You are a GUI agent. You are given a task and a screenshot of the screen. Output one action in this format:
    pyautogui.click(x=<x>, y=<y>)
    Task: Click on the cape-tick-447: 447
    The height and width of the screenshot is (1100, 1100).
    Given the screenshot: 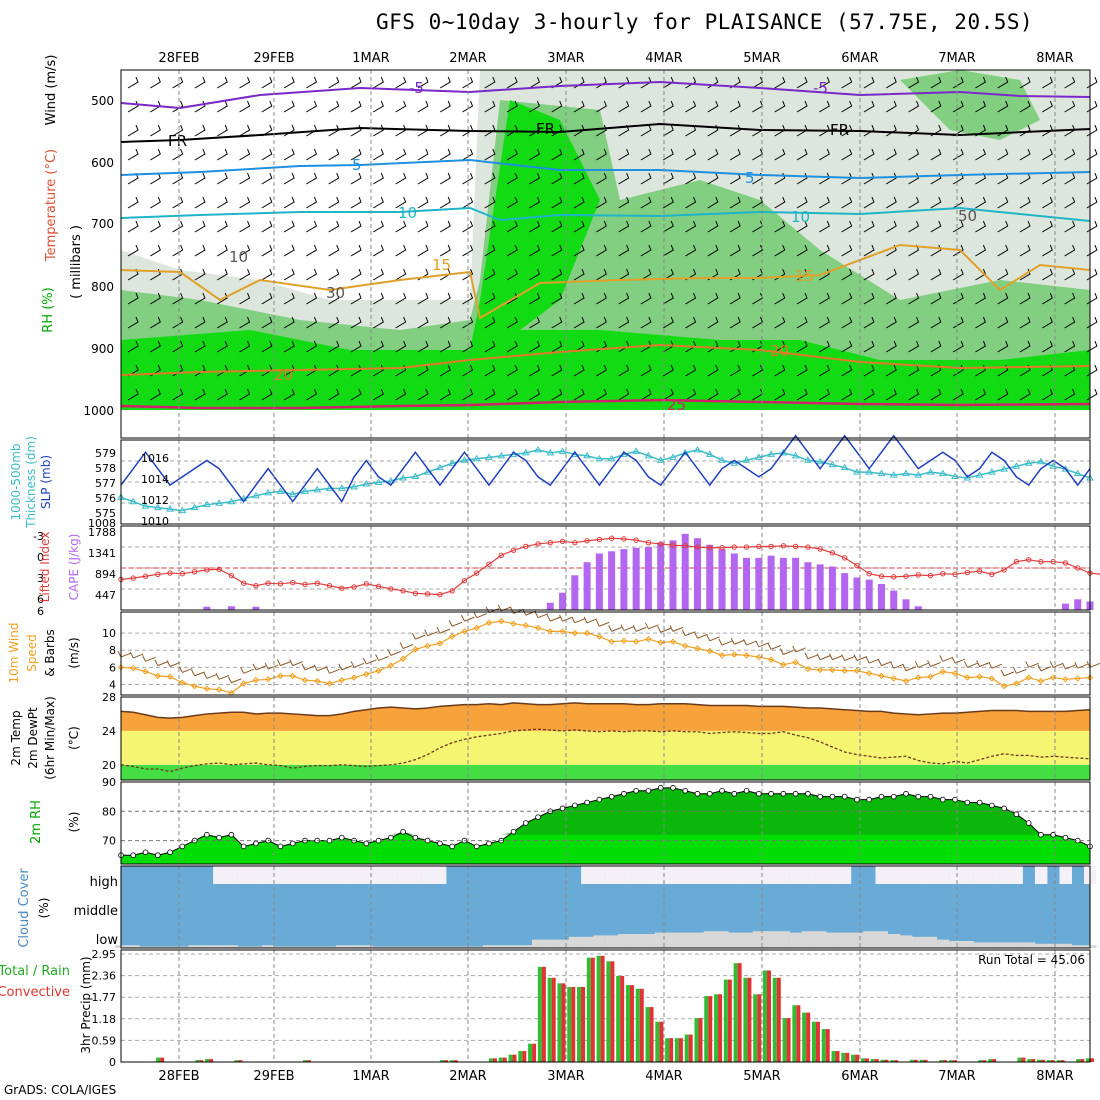 What is the action you would take?
    pyautogui.click(x=105, y=595)
    